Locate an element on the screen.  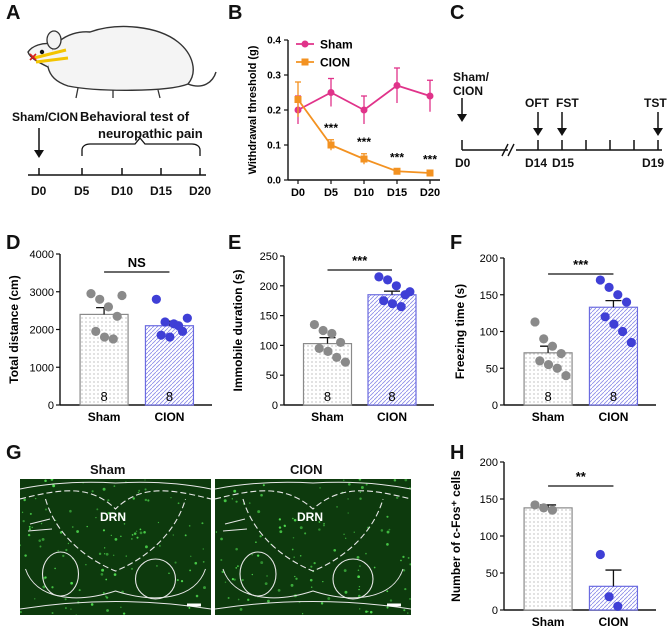
sample-size-label: 8 is located at coordinates (391, 396).